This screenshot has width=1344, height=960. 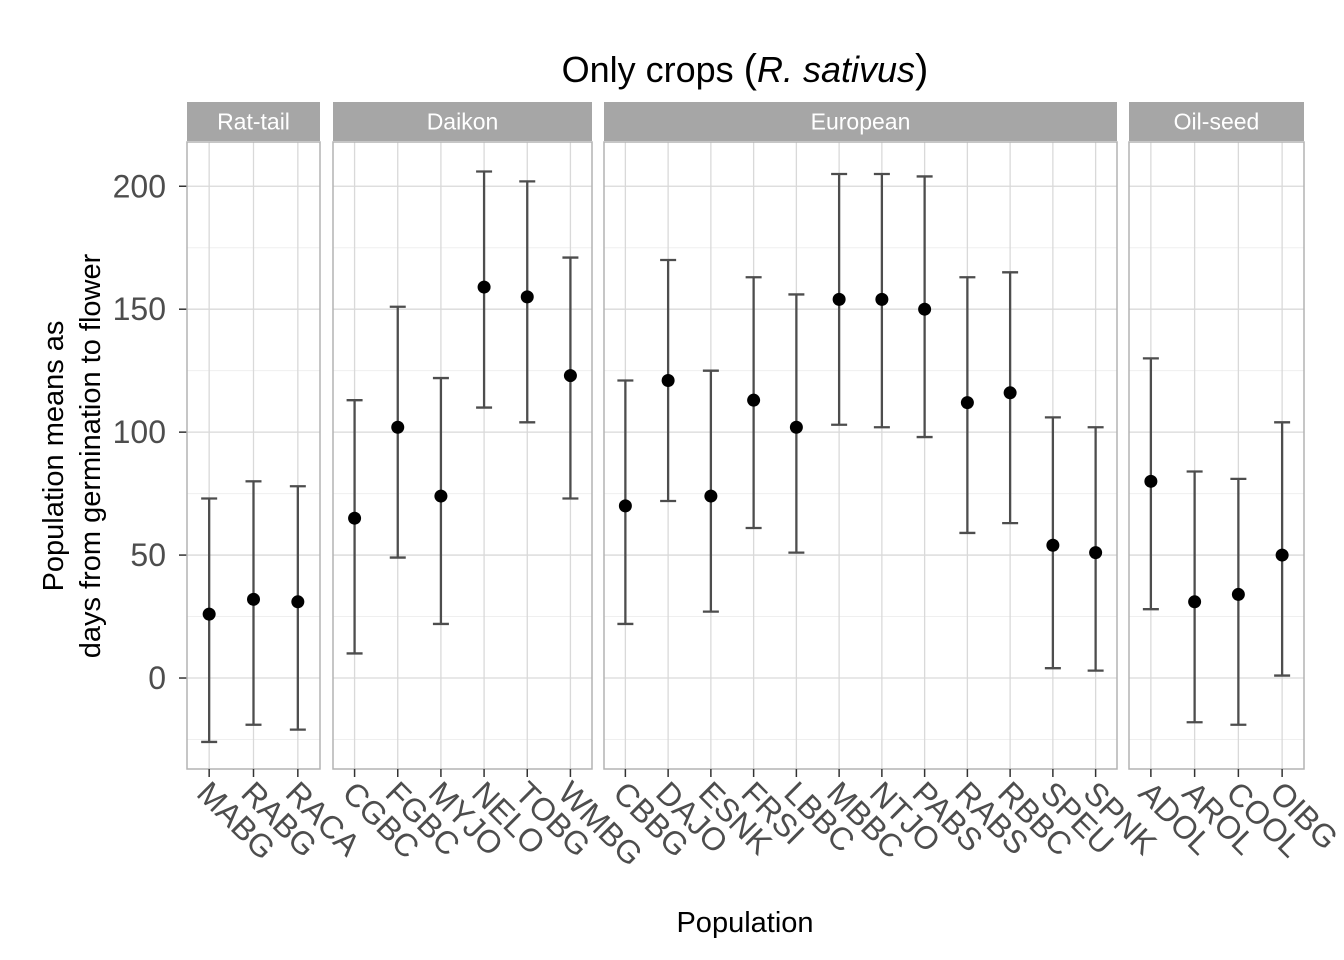 I want to click on point-rabs, so click(x=967, y=403).